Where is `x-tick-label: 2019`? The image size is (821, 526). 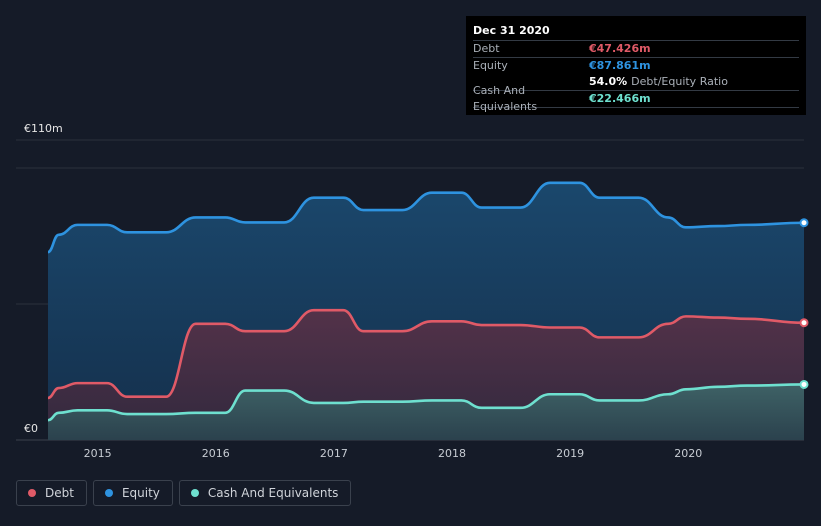 x-tick-label: 2019 is located at coordinates (570, 453).